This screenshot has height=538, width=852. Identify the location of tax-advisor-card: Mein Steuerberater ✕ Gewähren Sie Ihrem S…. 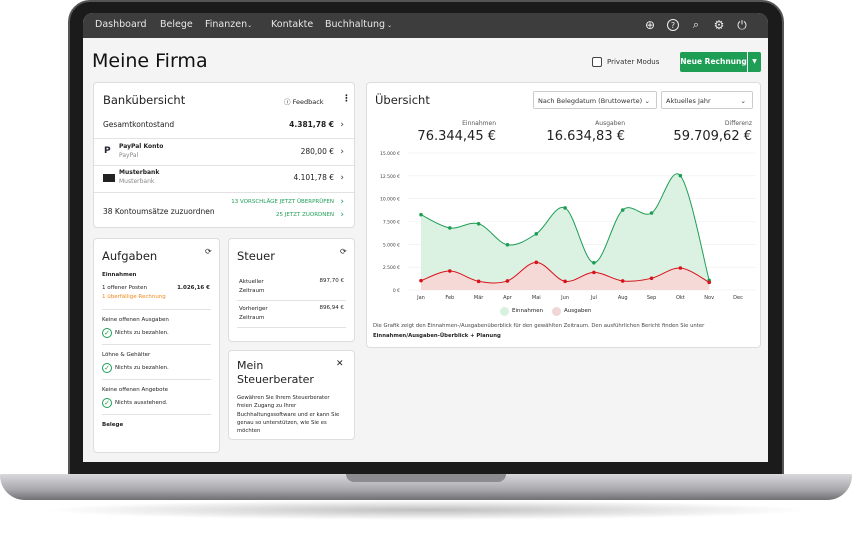
(291, 395).